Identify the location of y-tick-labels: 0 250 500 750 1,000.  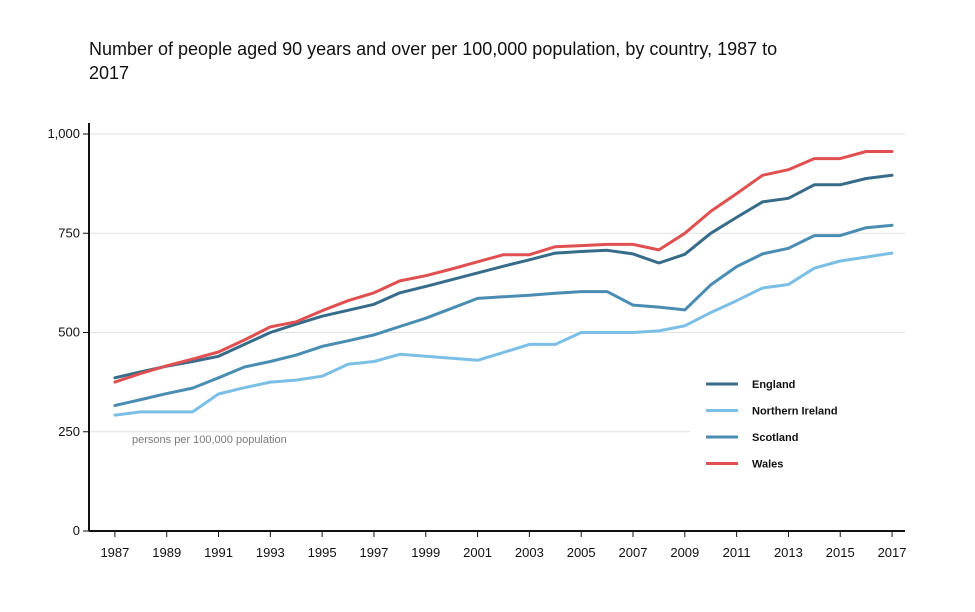
(68, 332).